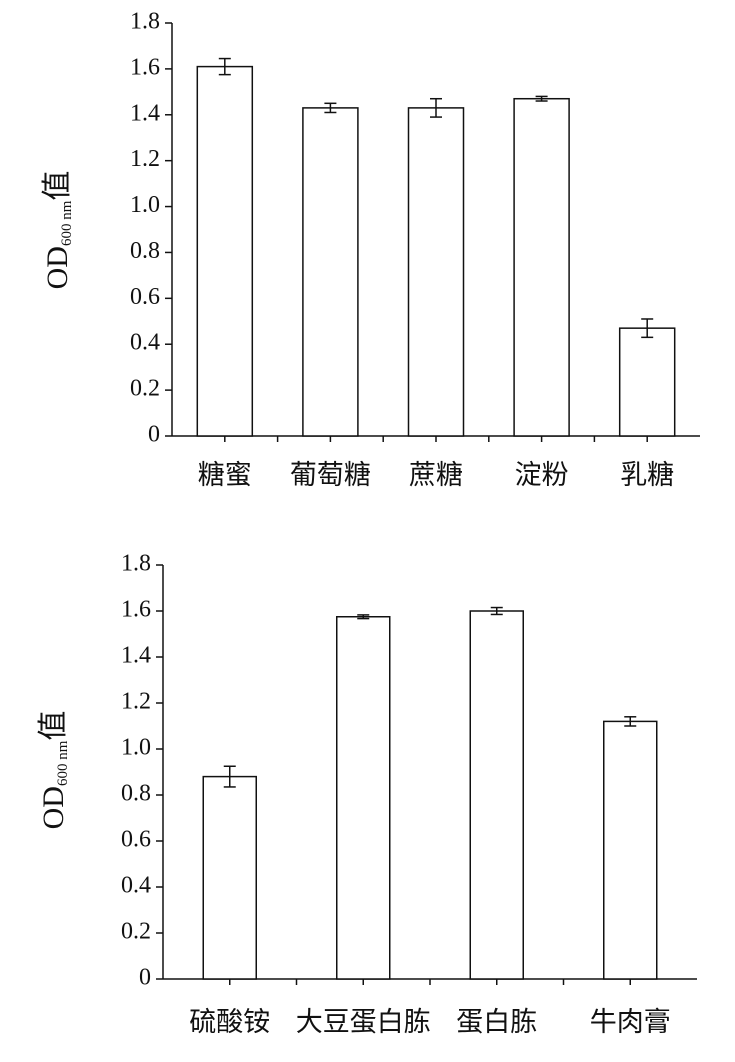 The image size is (735, 1062). I want to click on x-tick-label: 淀粉, so click(542, 475).